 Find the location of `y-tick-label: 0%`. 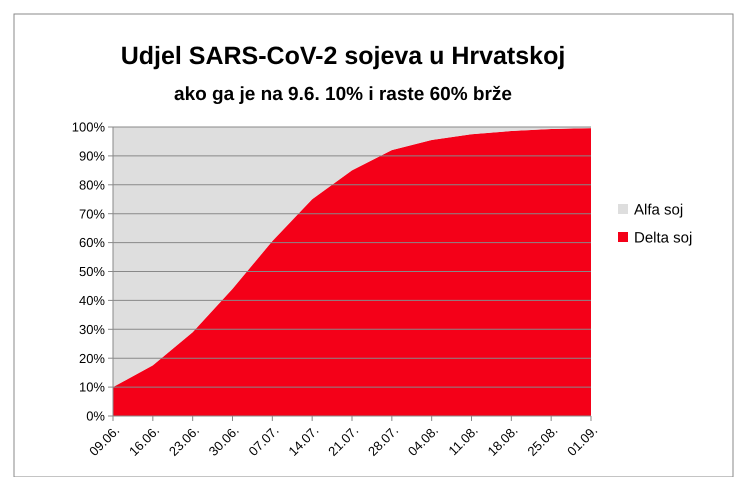

y-tick-label: 0% is located at coordinates (96, 416).